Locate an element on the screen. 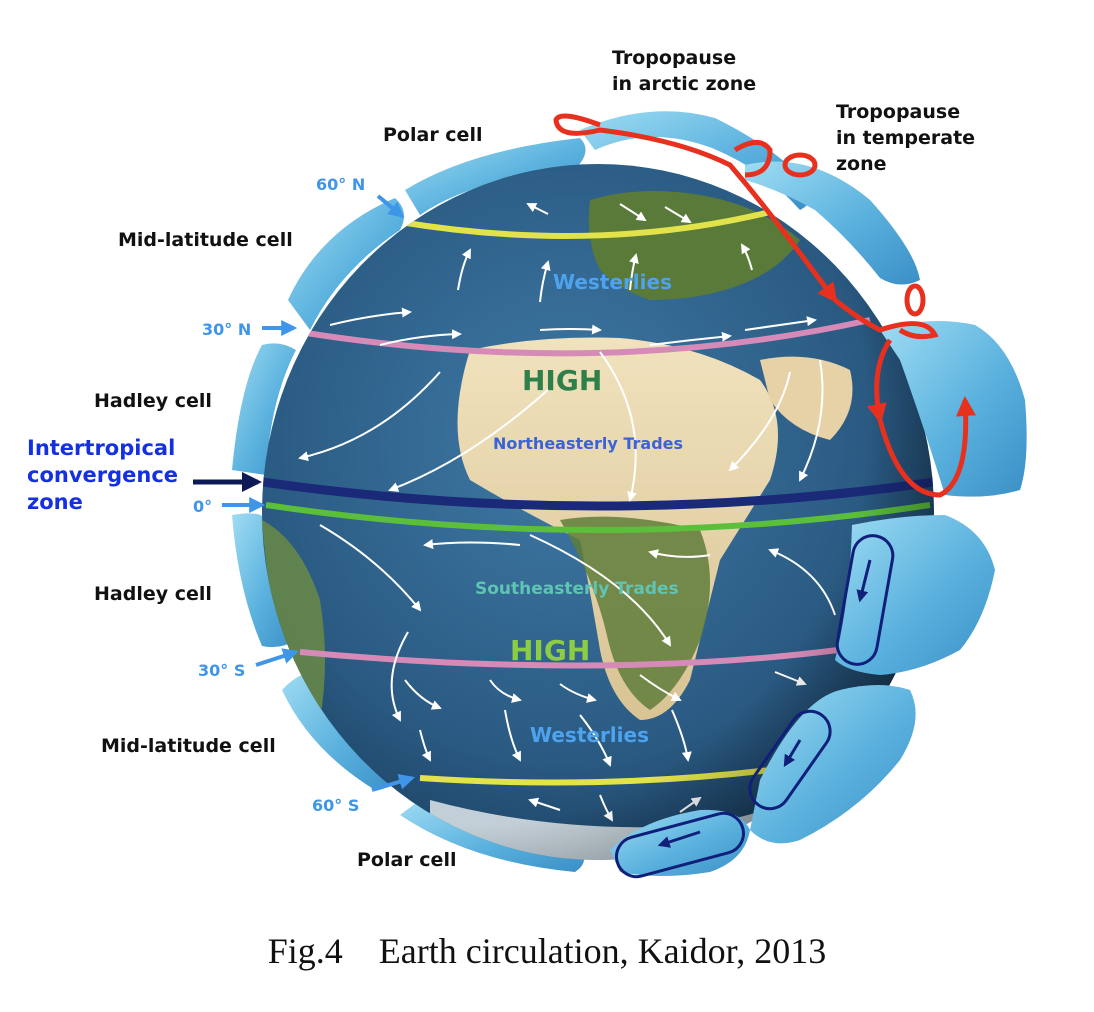 This screenshot has height=1012, width=1094. label-tropopause-arctic-line2: in arctic zone is located at coordinates (684, 84).